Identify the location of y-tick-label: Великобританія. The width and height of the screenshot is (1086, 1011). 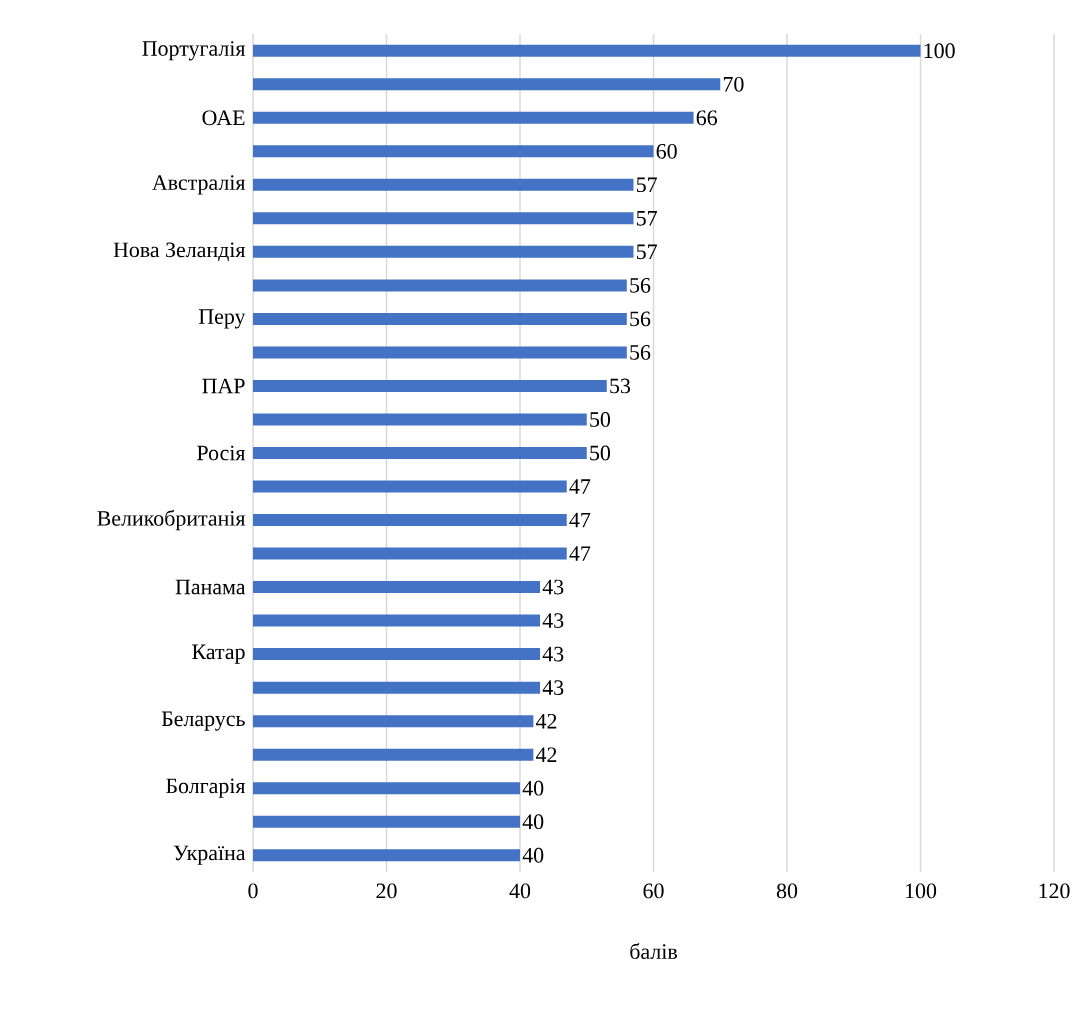
(171, 520).